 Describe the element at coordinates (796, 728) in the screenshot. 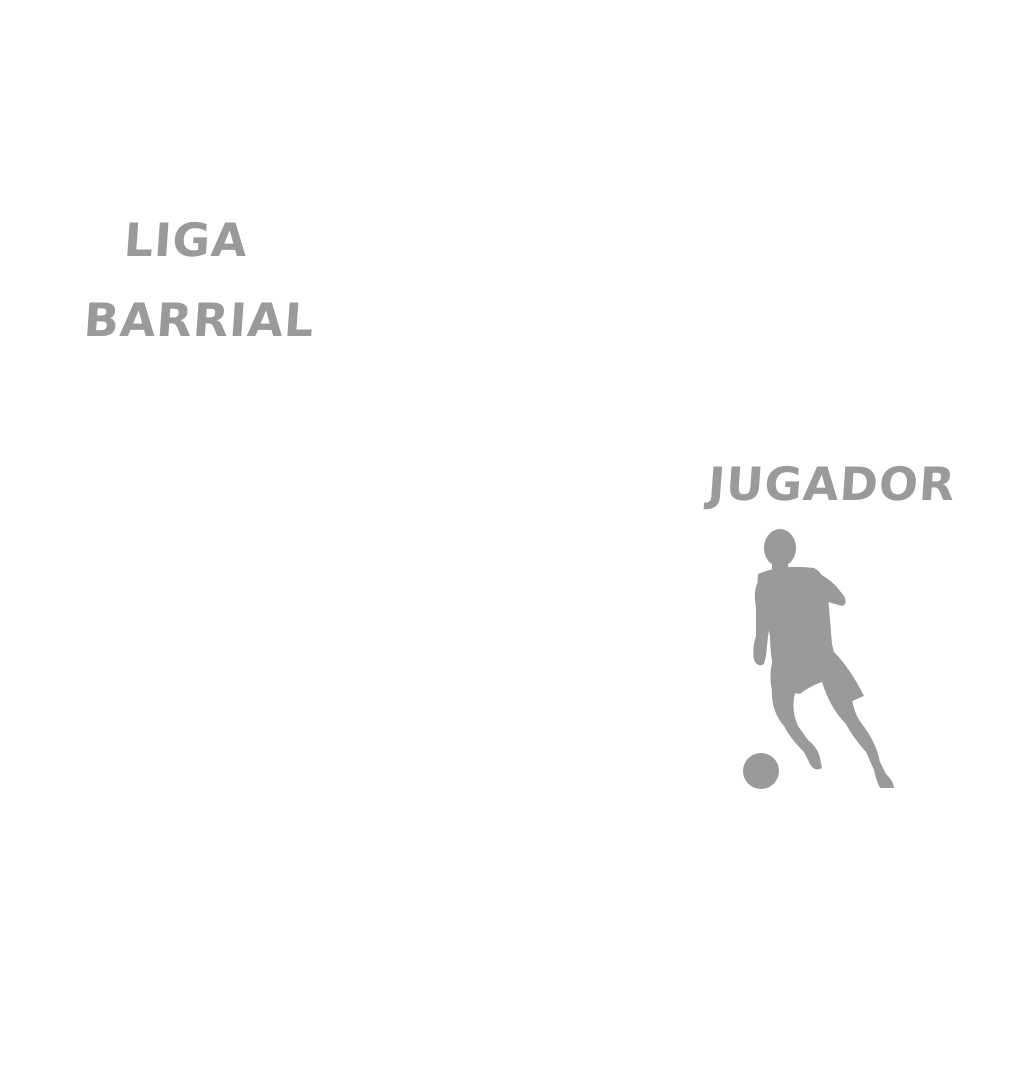

I see `player-left-leg` at that location.